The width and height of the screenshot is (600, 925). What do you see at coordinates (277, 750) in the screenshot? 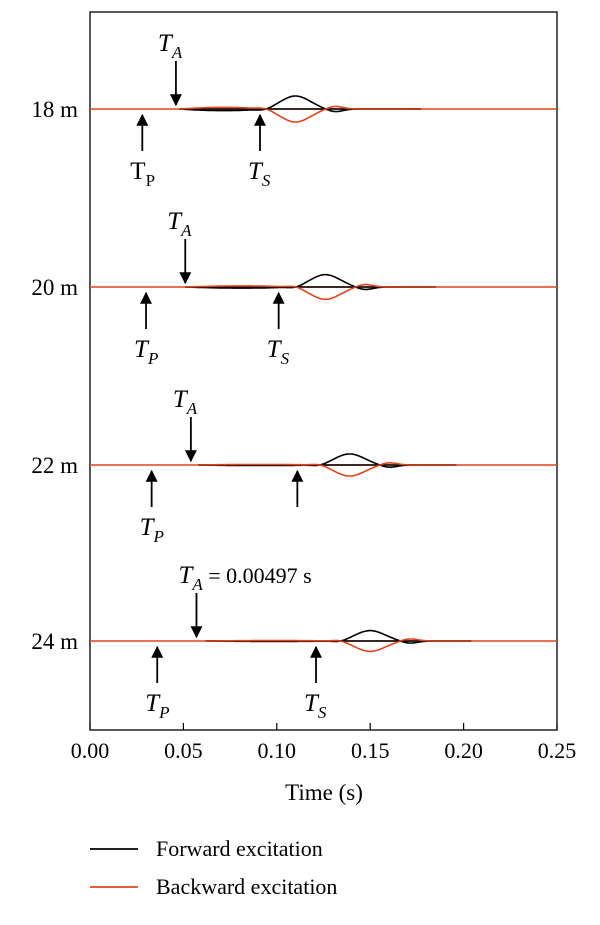
I see `x-tick-label: 0.10` at bounding box center [277, 750].